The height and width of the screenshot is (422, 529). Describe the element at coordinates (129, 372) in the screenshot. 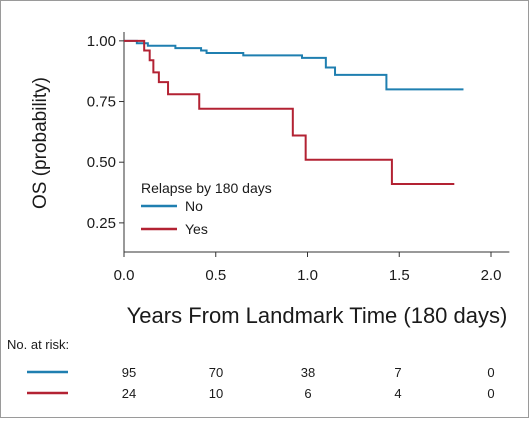

I see `risk-count: 95` at that location.